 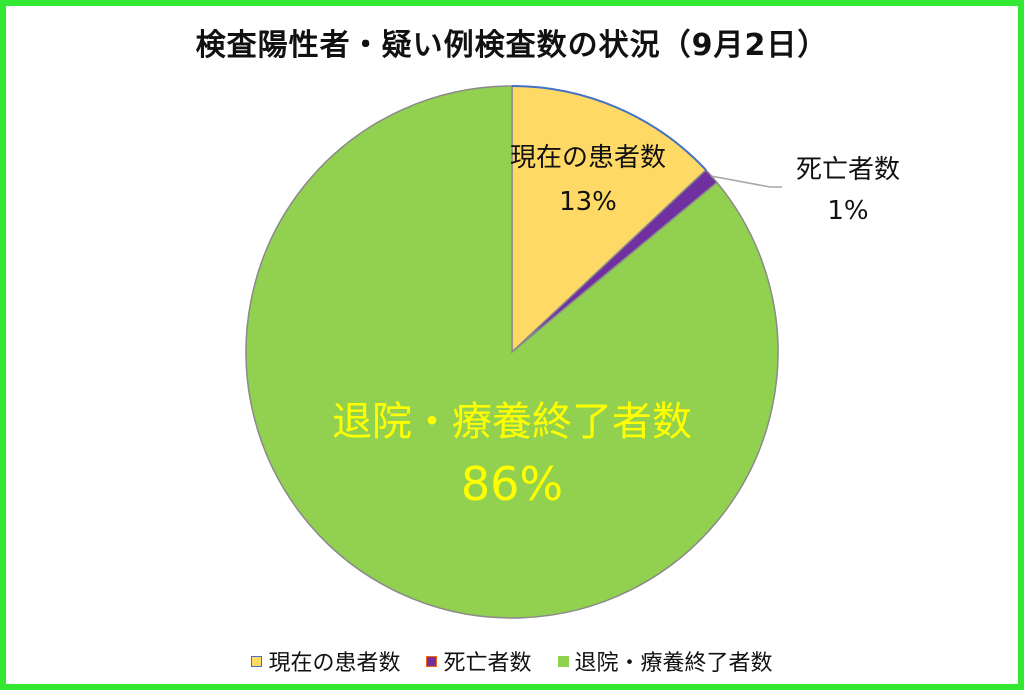 I want to click on label-recovered-category: 退院・療養終了者数, so click(x=512, y=422).